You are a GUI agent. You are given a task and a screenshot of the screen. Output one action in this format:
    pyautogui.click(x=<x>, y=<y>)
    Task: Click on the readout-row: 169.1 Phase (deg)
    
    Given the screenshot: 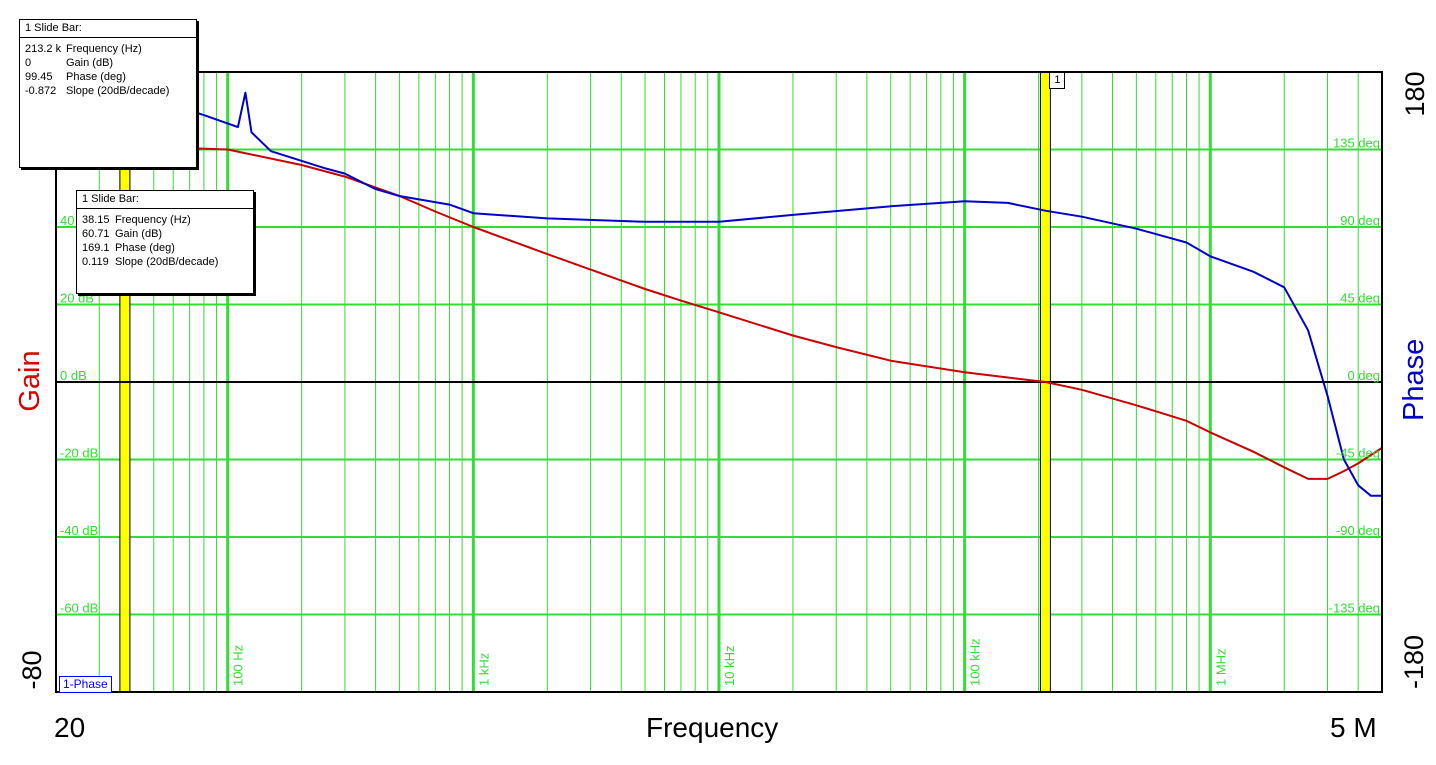 What is the action you would take?
    pyautogui.click(x=128, y=248)
    